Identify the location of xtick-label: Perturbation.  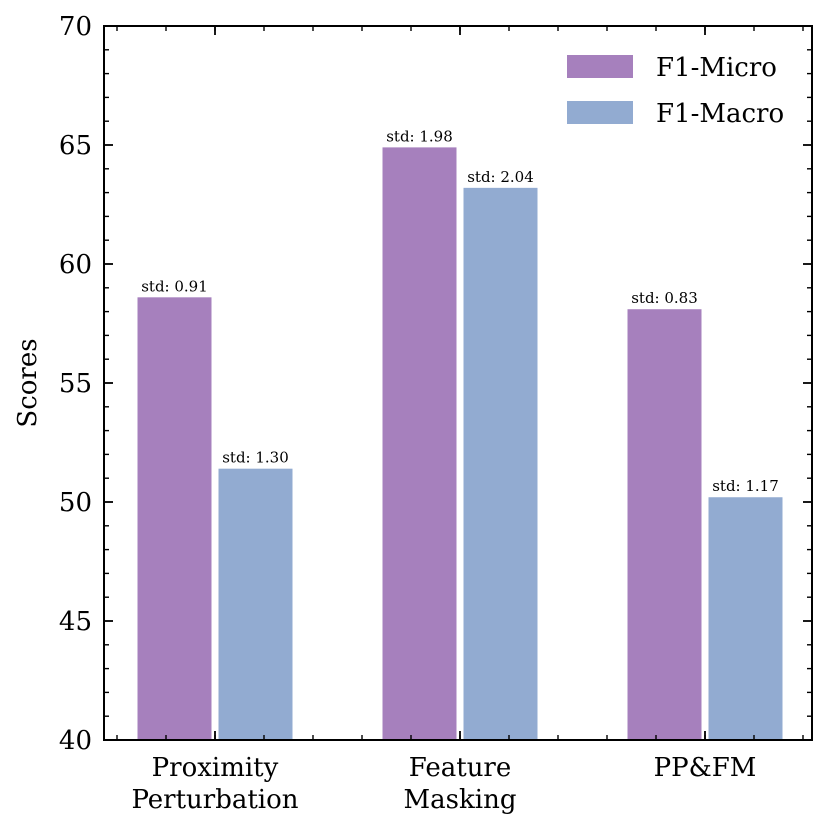
(214, 800).